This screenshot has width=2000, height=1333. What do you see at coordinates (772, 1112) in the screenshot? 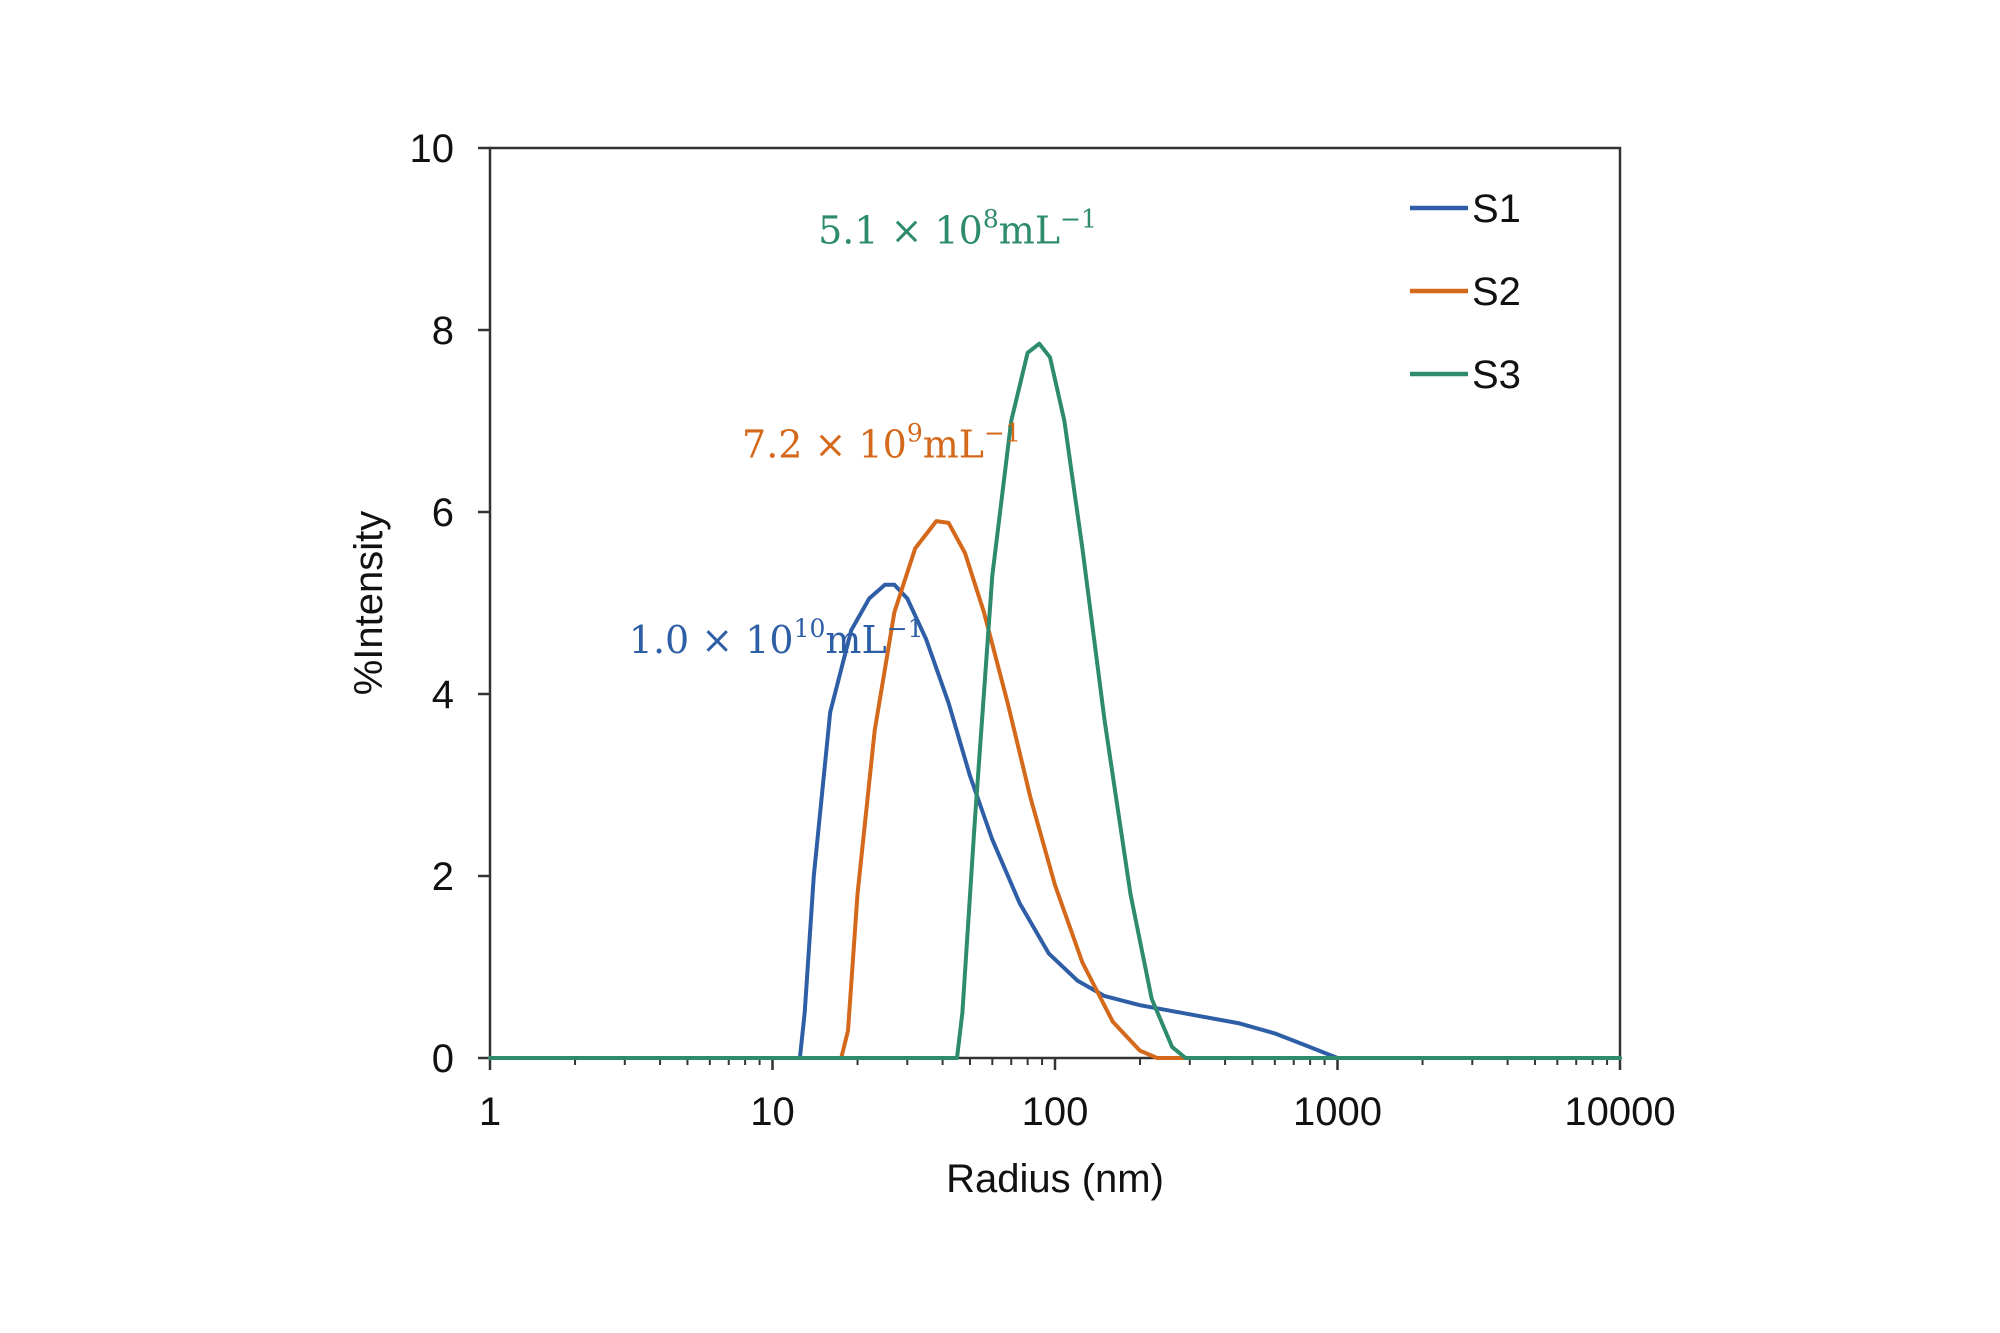
I see `x-tick-label: 10` at bounding box center [772, 1112].